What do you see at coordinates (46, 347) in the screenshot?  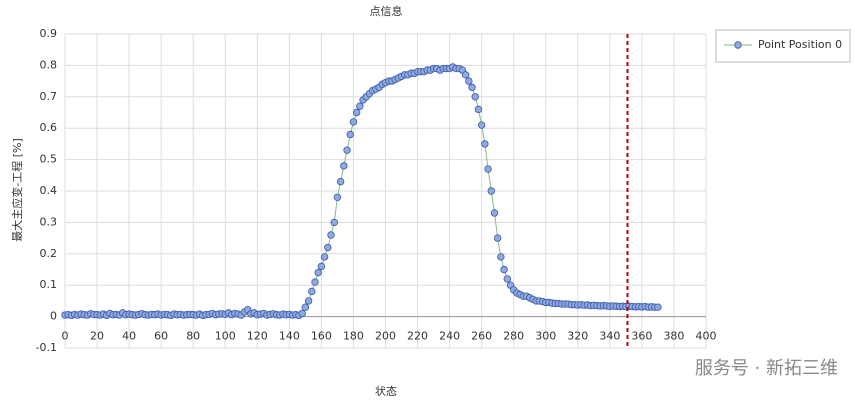 I see `y-tick-label: -0.1` at bounding box center [46, 347].